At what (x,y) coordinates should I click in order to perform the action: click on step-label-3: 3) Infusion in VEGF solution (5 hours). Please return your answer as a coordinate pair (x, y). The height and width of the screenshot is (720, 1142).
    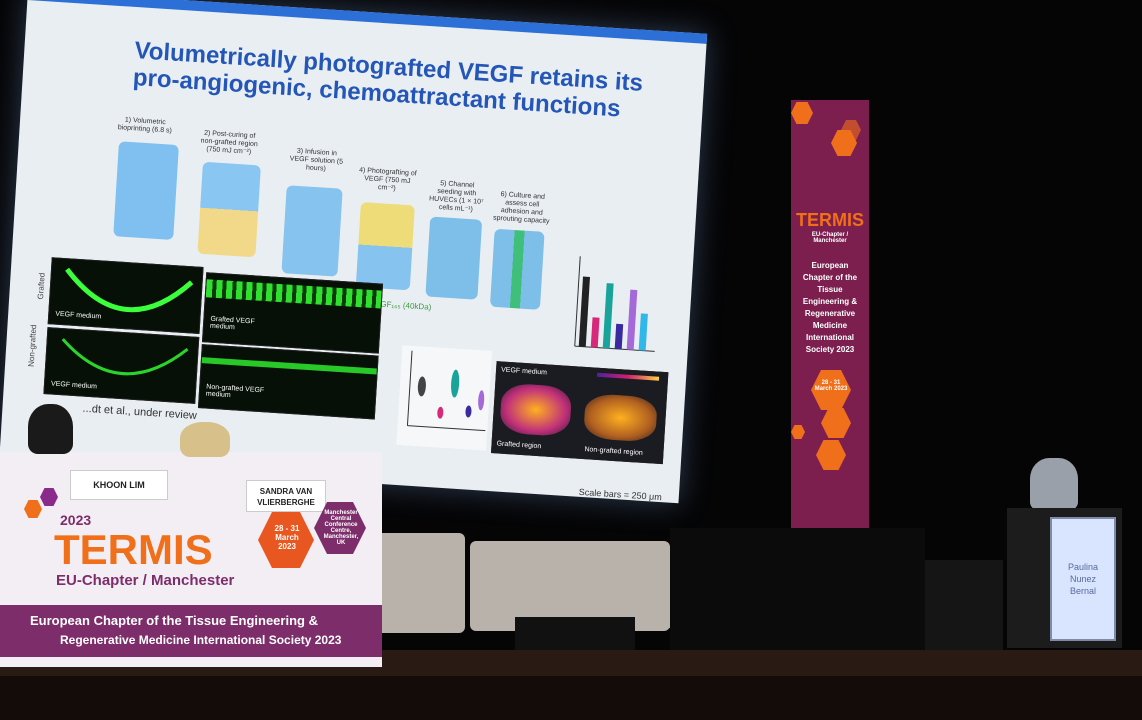
    Looking at the image, I should click on (316, 160).